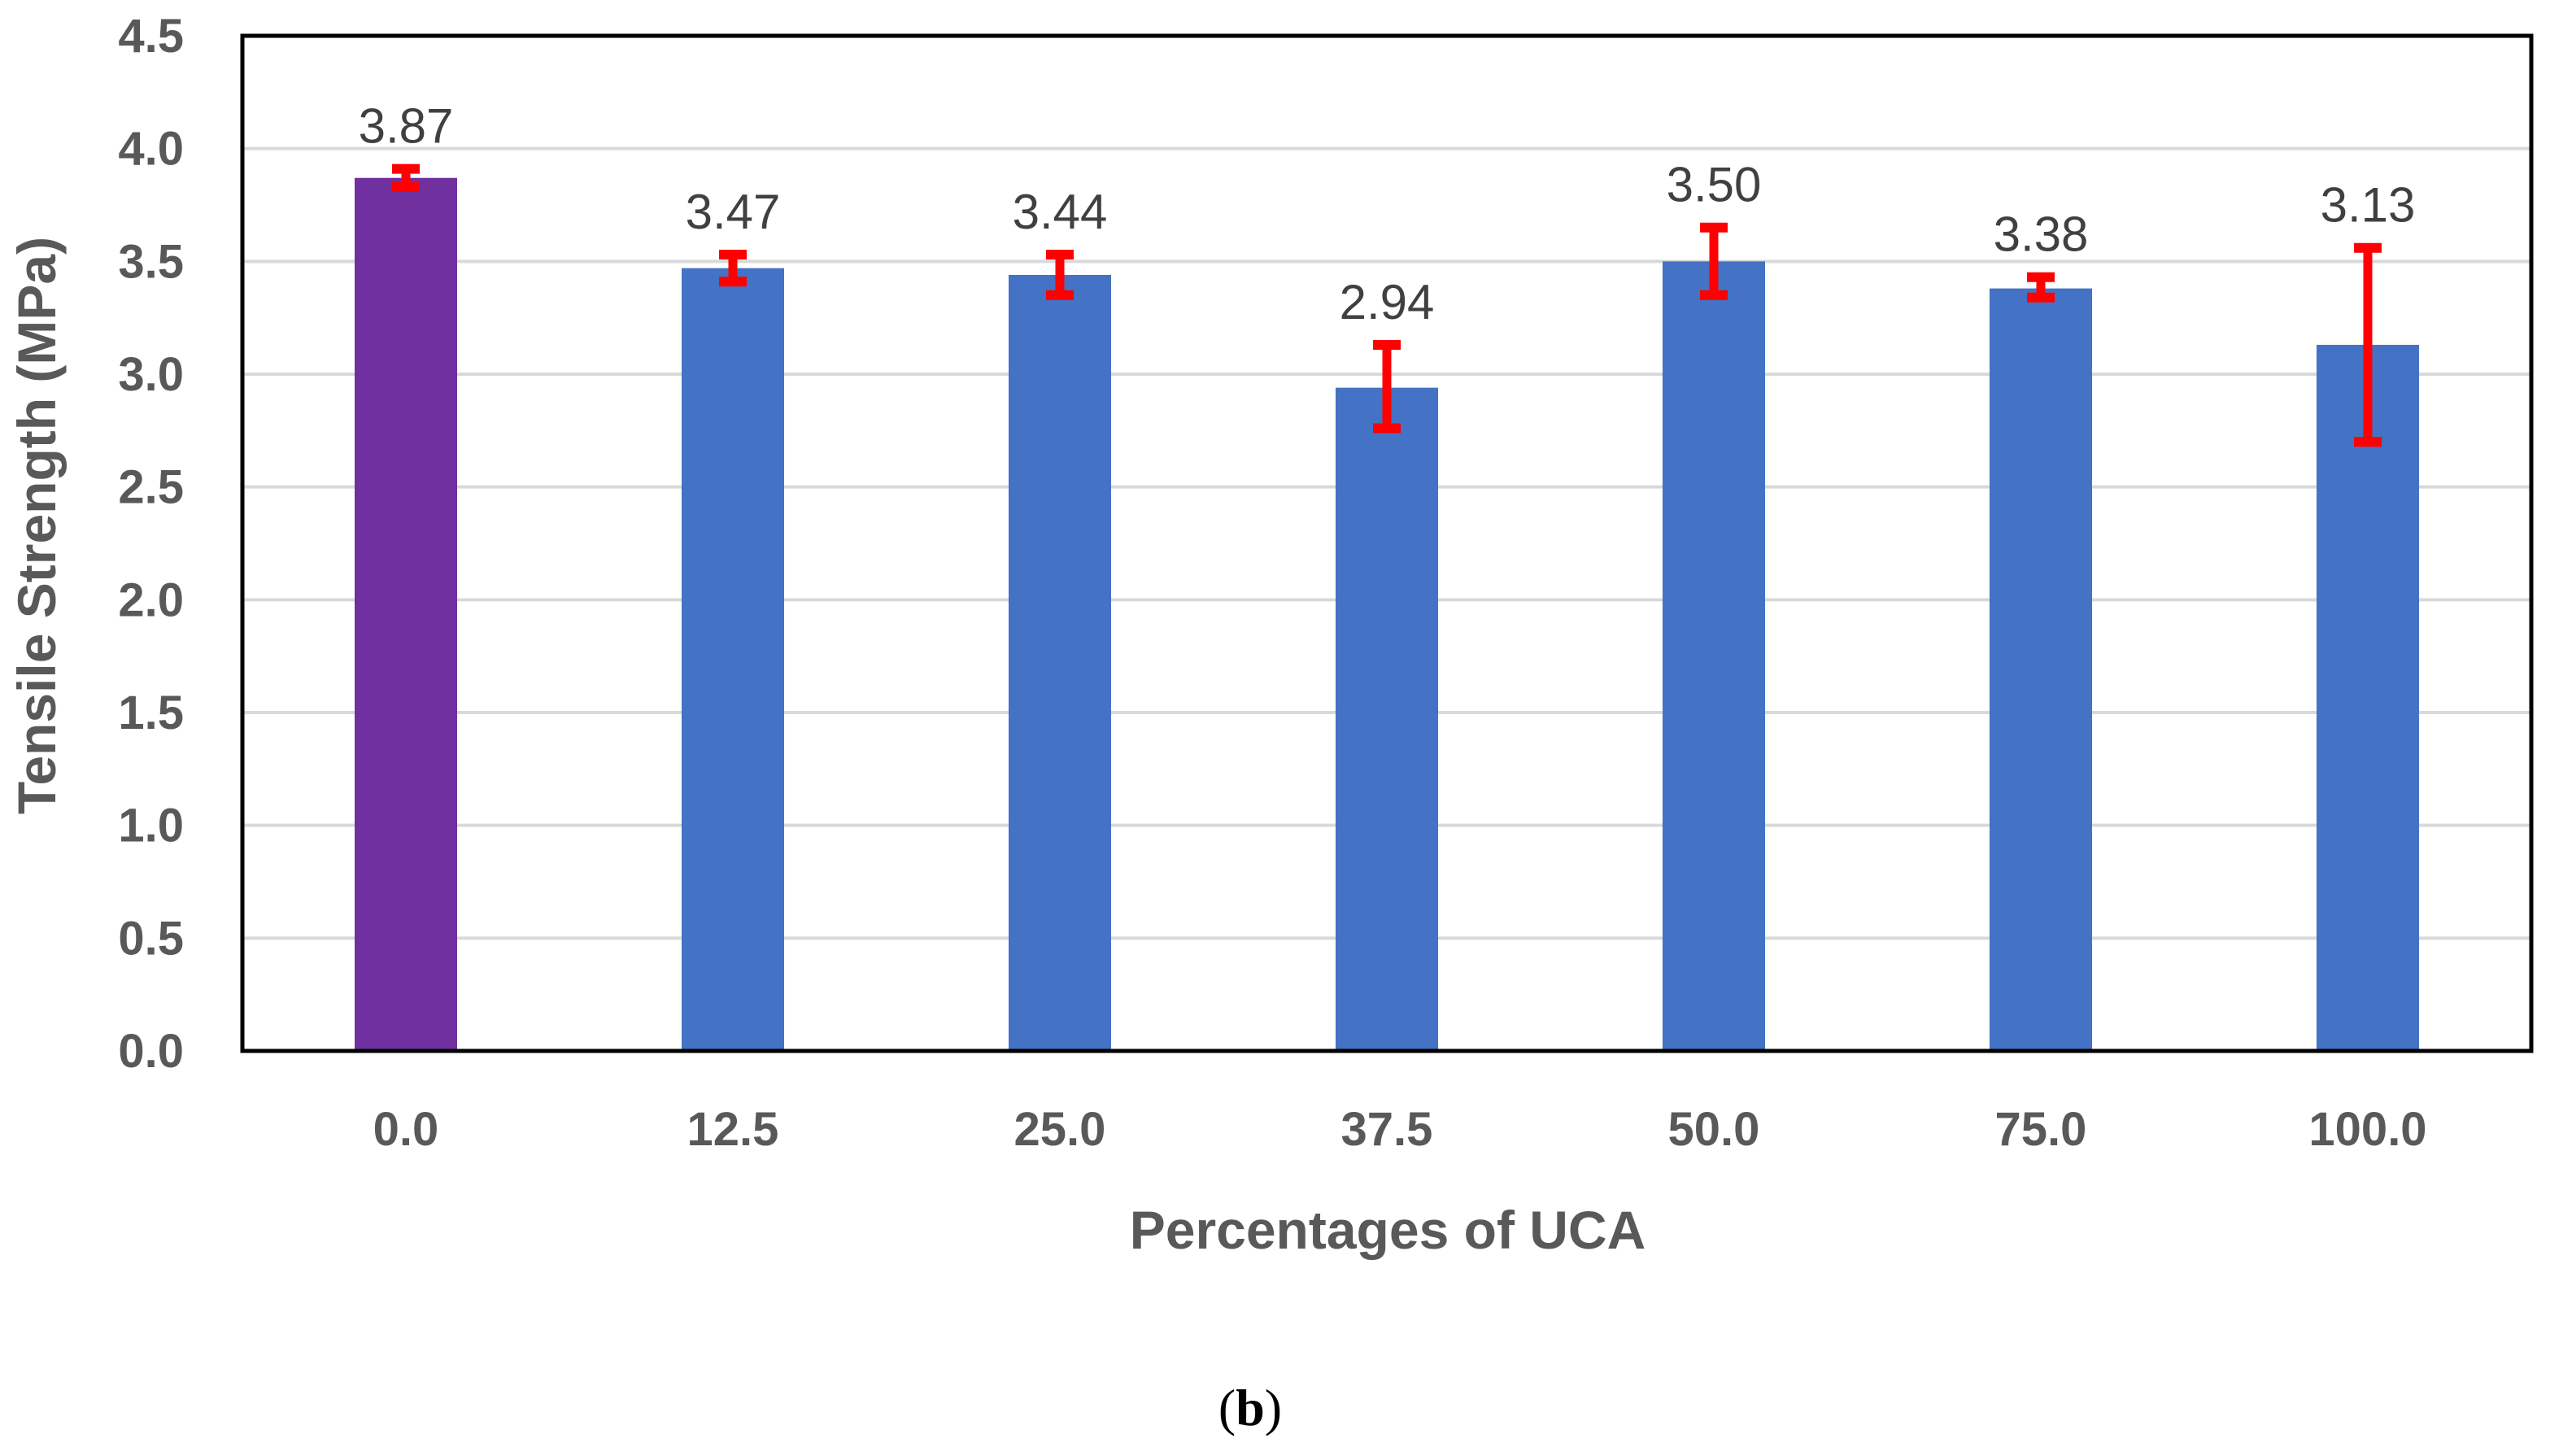 The height and width of the screenshot is (1456, 2550). I want to click on panel-label-close: ), so click(1273, 1407).